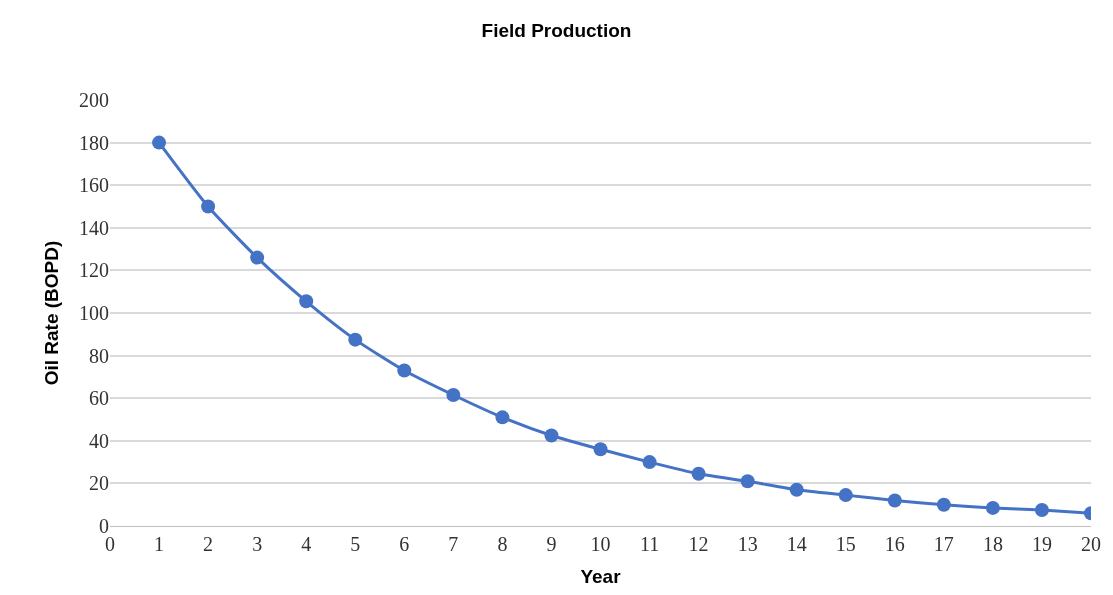  What do you see at coordinates (453, 544) in the screenshot?
I see `x-tick-label: 7` at bounding box center [453, 544].